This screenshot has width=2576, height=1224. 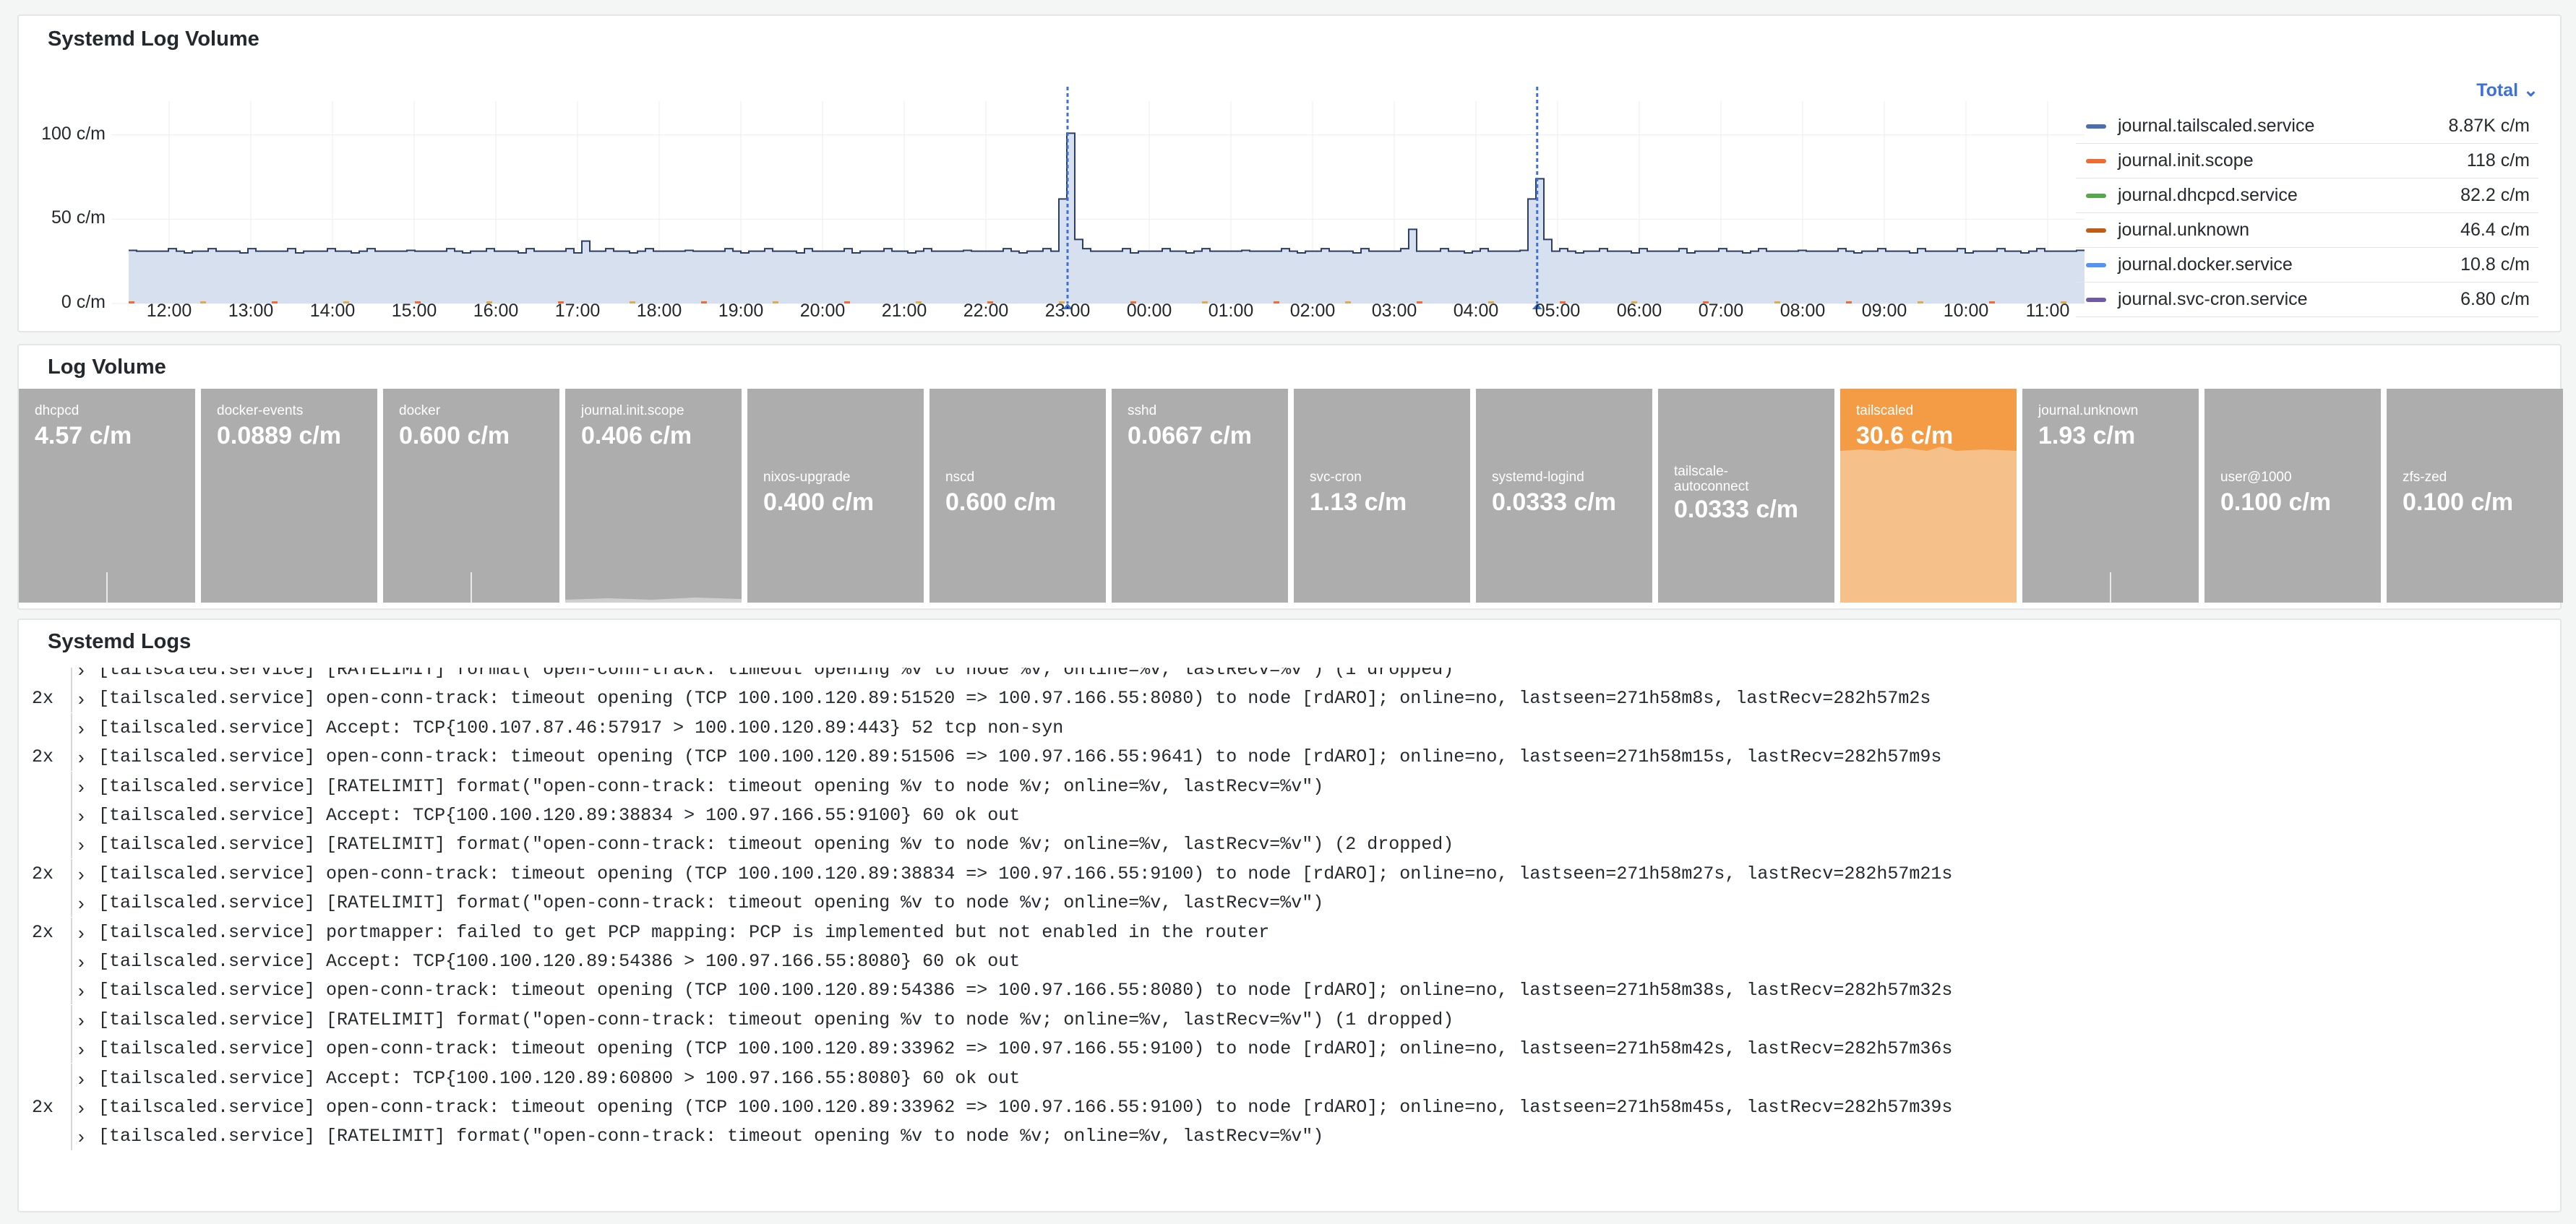 I want to click on legend-series-total: 10.8 c/m, so click(x=2495, y=264).